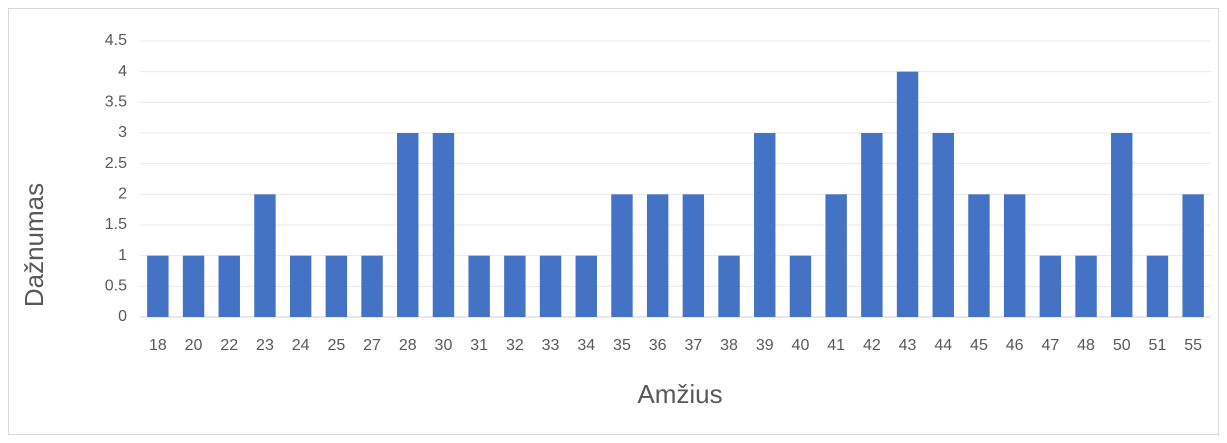  I want to click on y-tick-label: 3.5, so click(116, 102).